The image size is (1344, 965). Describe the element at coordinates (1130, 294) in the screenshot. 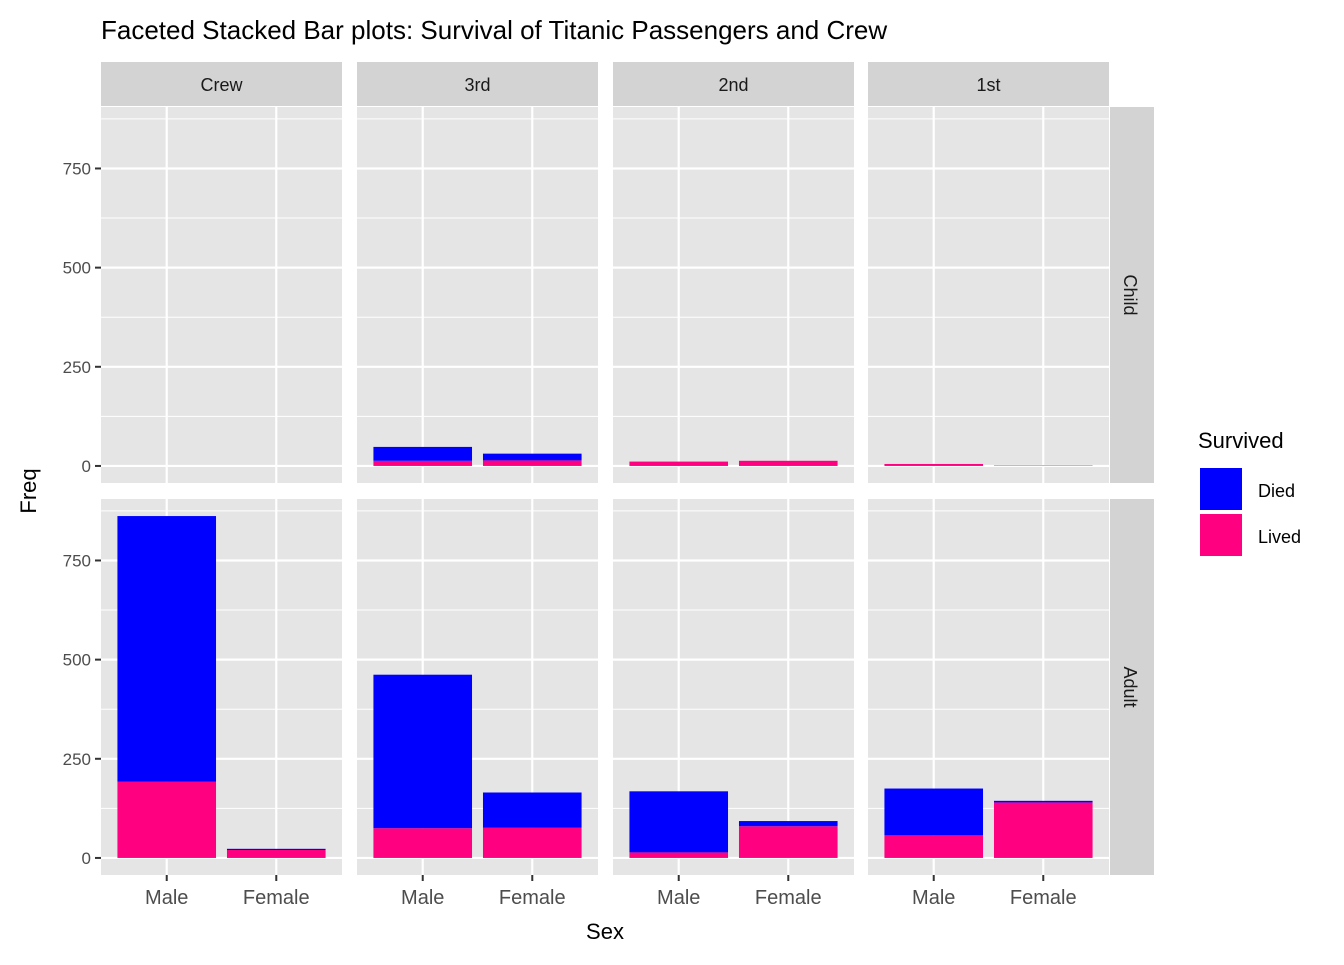

I see `facet-strip-label: Child` at that location.